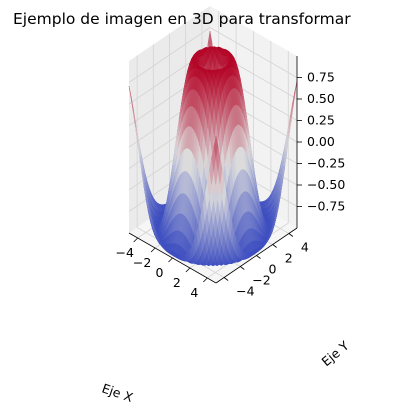  I want to click on x-tick-label: 0, so click(160, 272).